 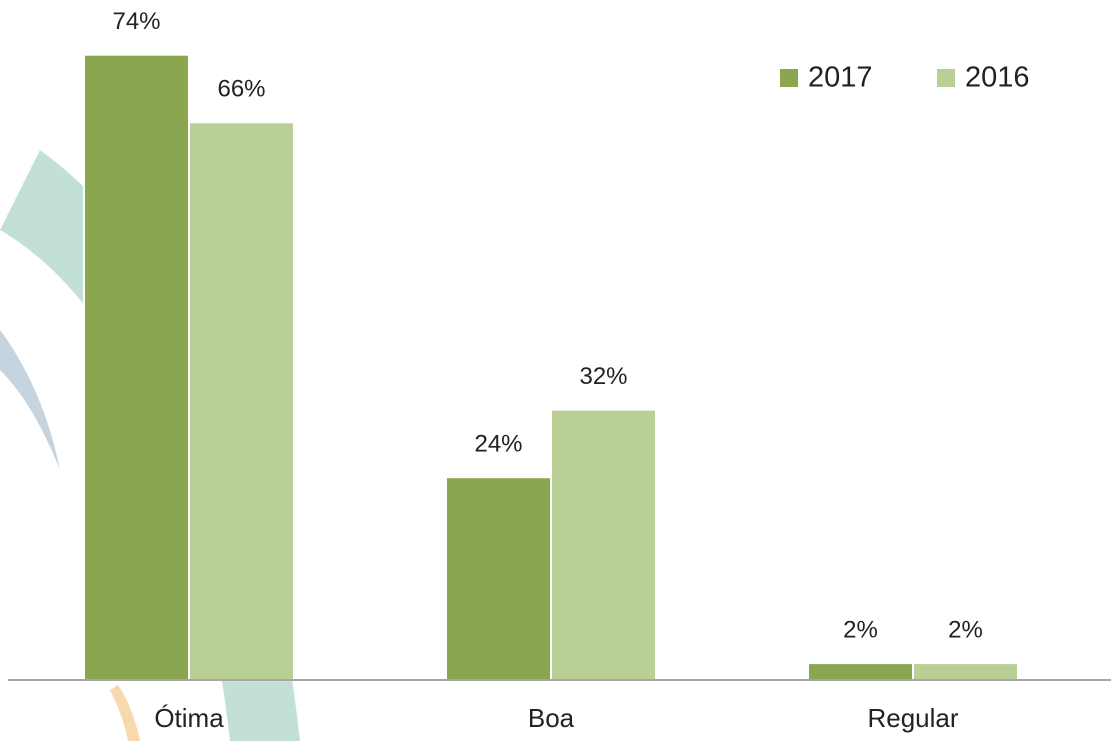 What do you see at coordinates (603, 376) in the screenshot?
I see `data-label: 32%` at bounding box center [603, 376].